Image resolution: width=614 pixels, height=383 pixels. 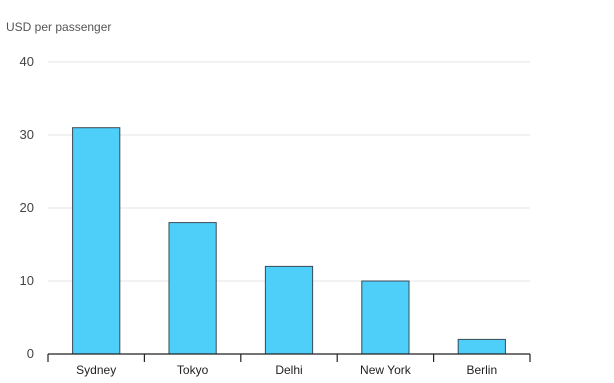 I want to click on y-tick-label: 30, so click(x=27, y=134).